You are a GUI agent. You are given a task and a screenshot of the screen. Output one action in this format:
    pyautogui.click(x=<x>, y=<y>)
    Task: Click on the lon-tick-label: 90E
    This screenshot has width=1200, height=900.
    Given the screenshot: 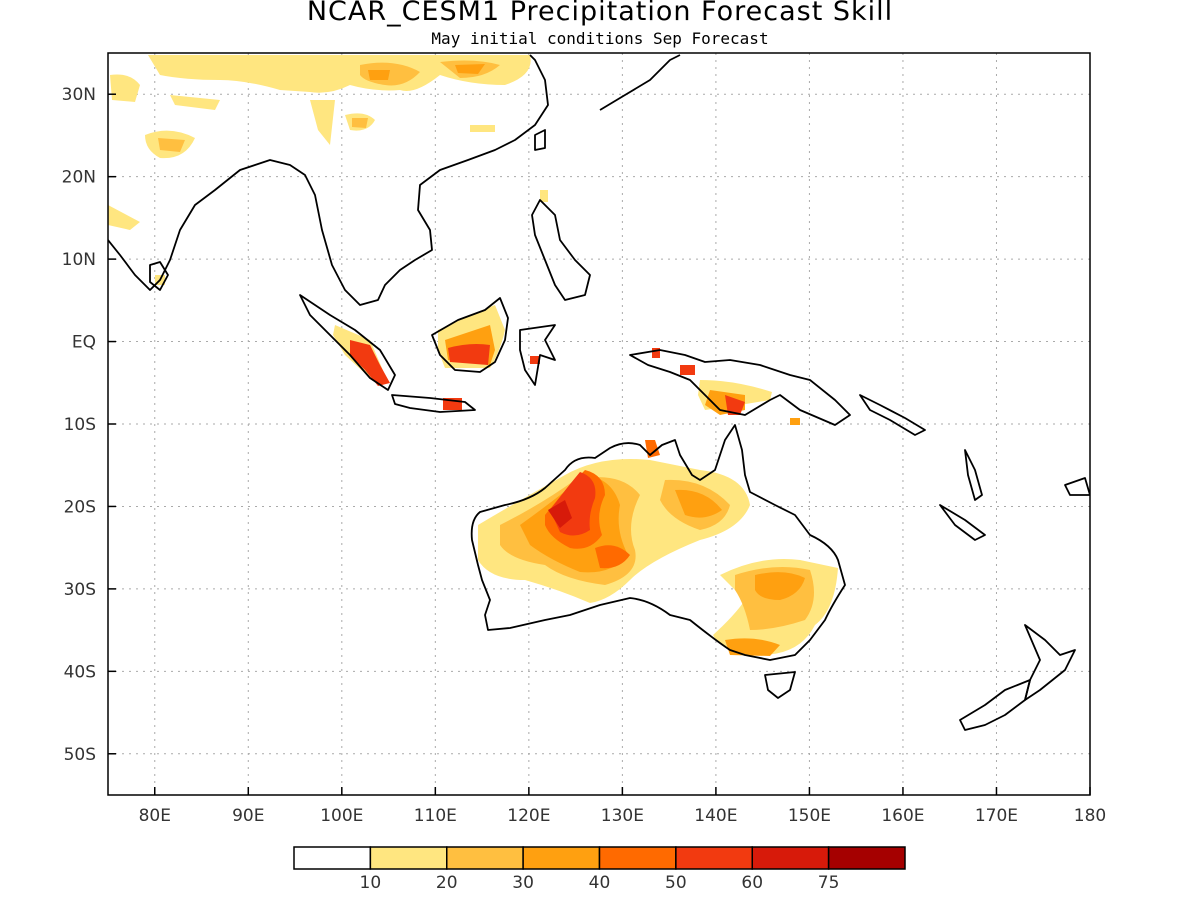 What is the action you would take?
    pyautogui.click(x=248, y=816)
    